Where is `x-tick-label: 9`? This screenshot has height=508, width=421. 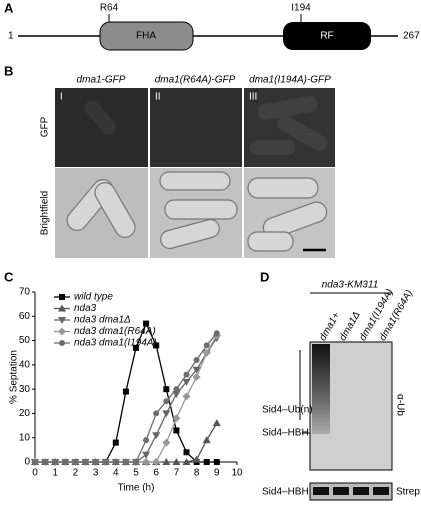
x-tick-label: 9 is located at coordinates (217, 473).